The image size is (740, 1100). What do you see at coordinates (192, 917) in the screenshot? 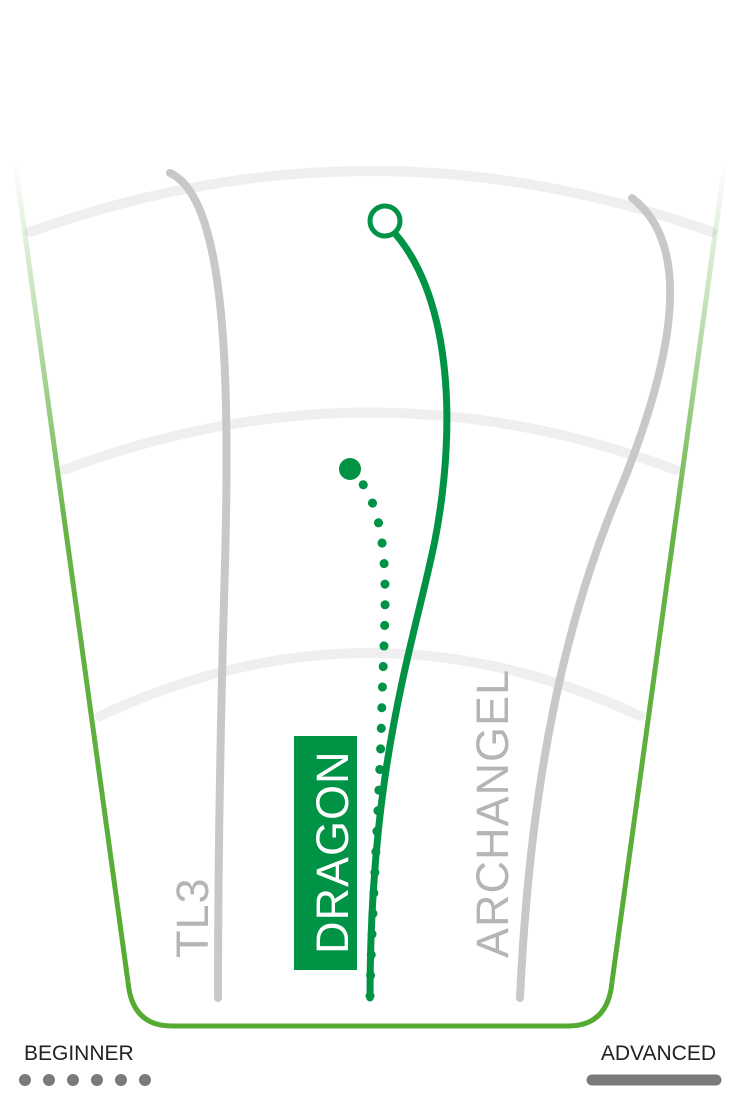
I see `disc-label-tl3: TL3` at bounding box center [192, 917].